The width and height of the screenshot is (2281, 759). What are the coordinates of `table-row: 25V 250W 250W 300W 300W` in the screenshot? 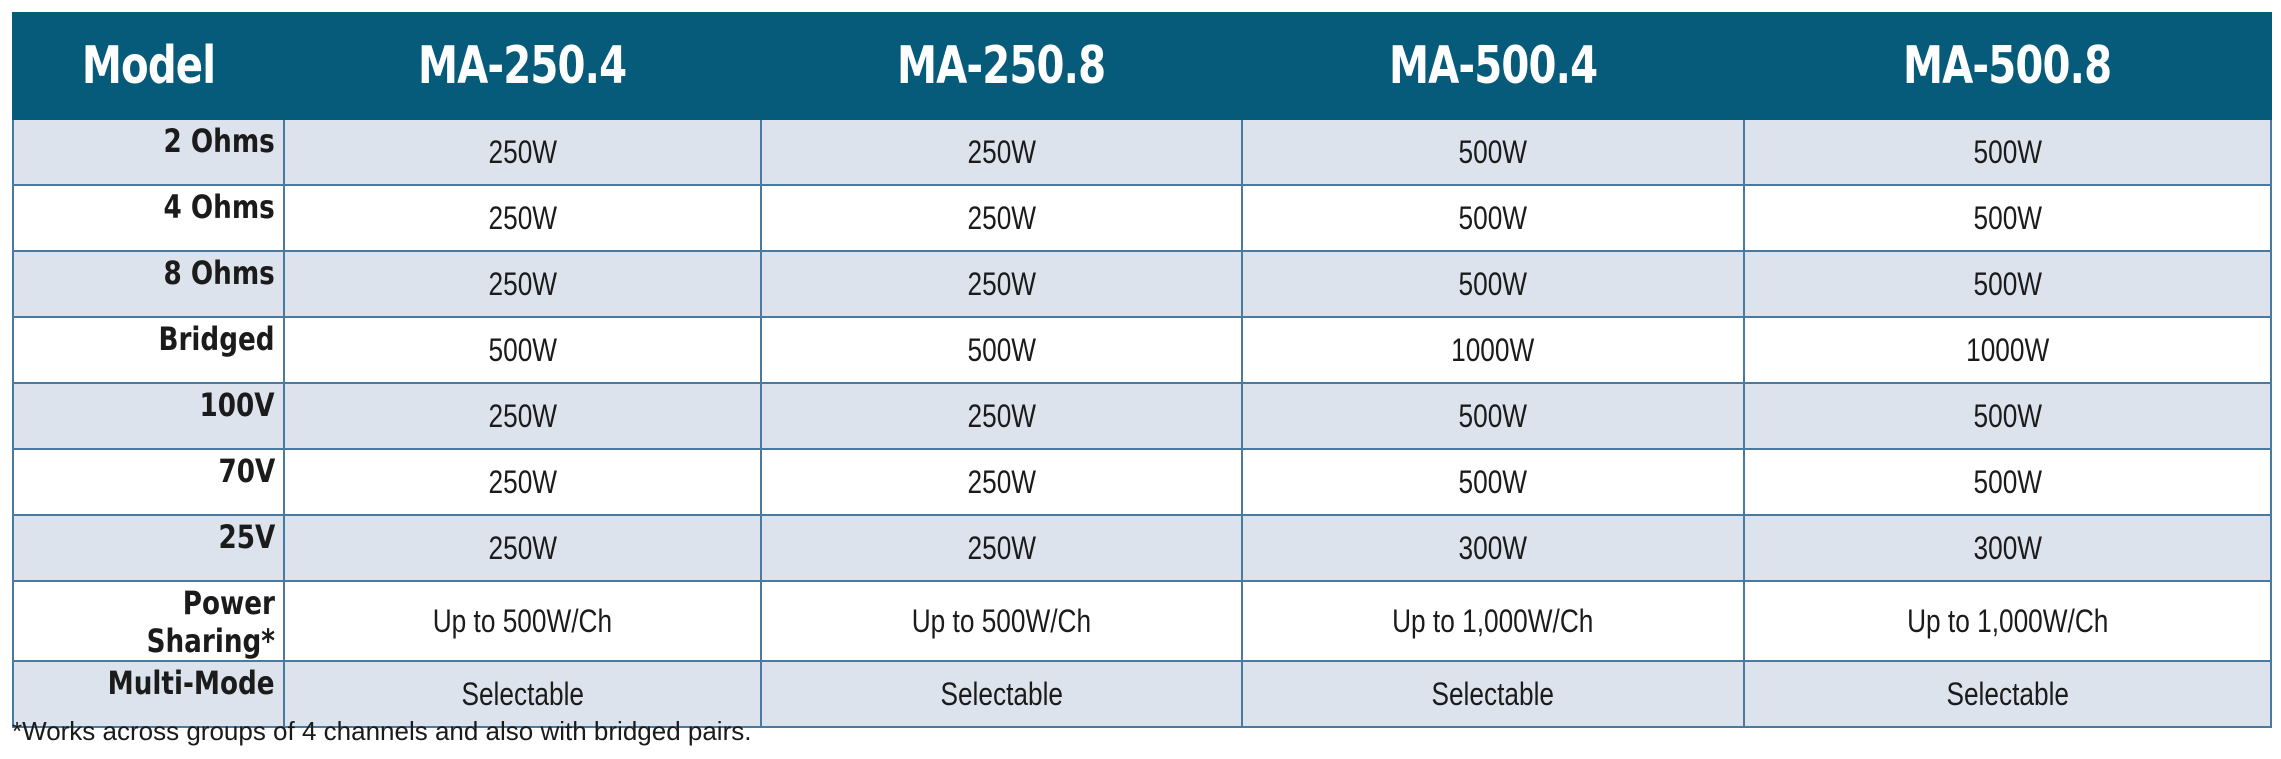 It's located at (1142, 548).